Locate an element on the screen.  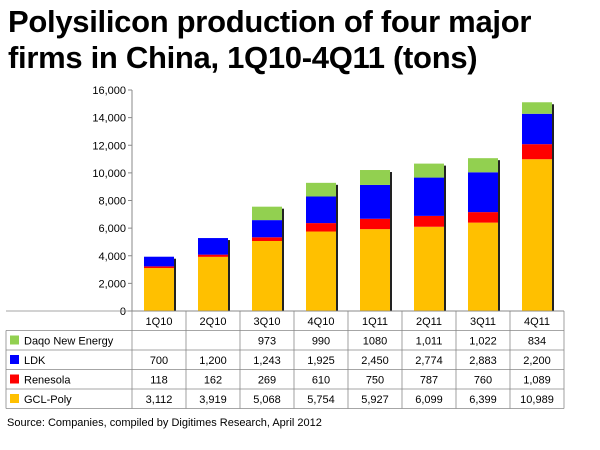
data-label: 1080 is located at coordinates (375, 342).